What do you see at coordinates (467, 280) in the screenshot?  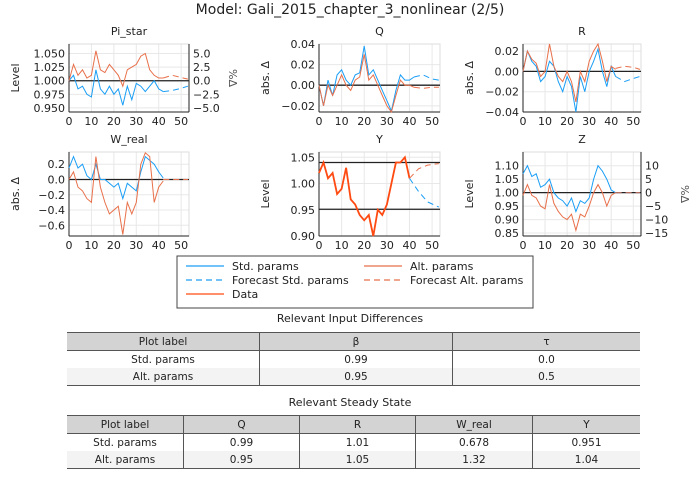 I see `legend-label: Forecast Alt. params` at bounding box center [467, 280].